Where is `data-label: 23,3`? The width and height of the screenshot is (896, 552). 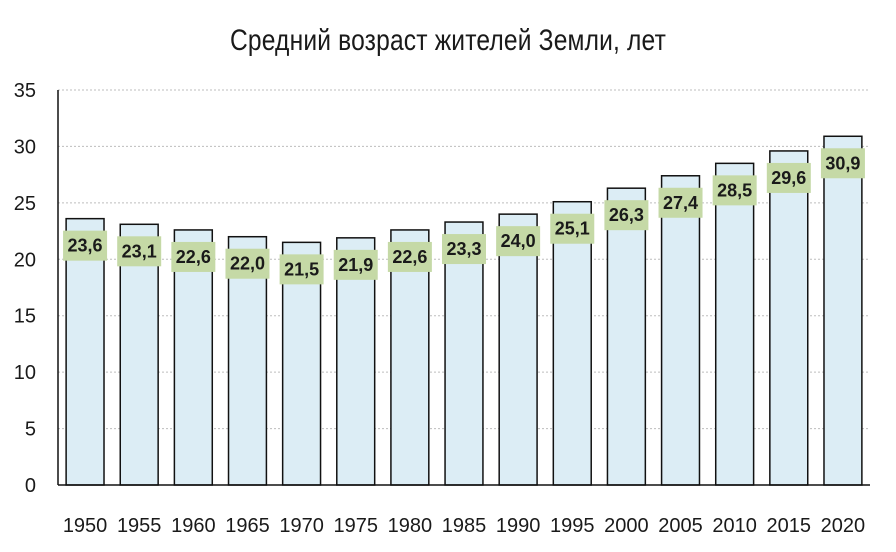 data-label: 23,3 is located at coordinates (463, 249).